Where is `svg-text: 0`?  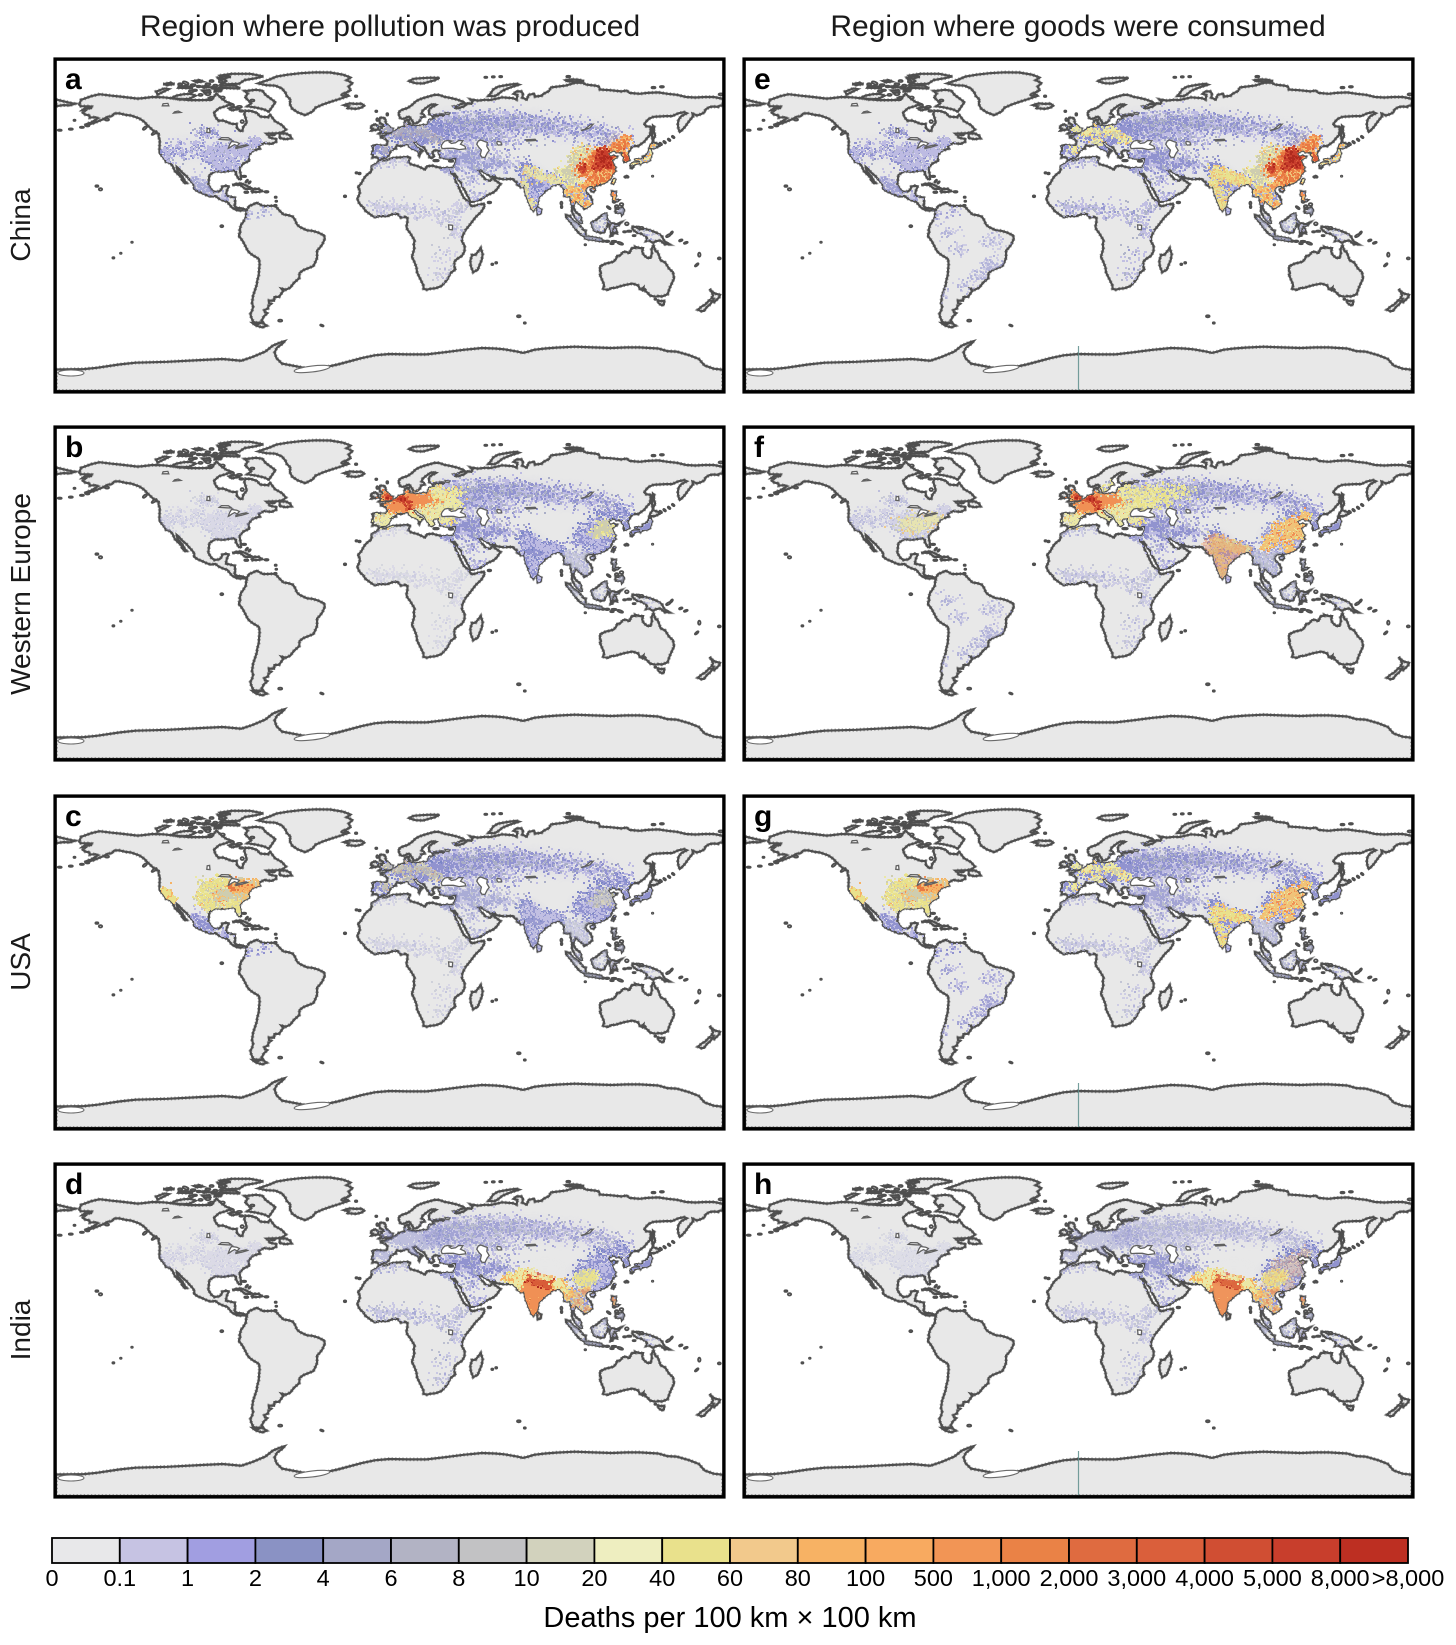 svg-text: 0 is located at coordinates (51, 1578).